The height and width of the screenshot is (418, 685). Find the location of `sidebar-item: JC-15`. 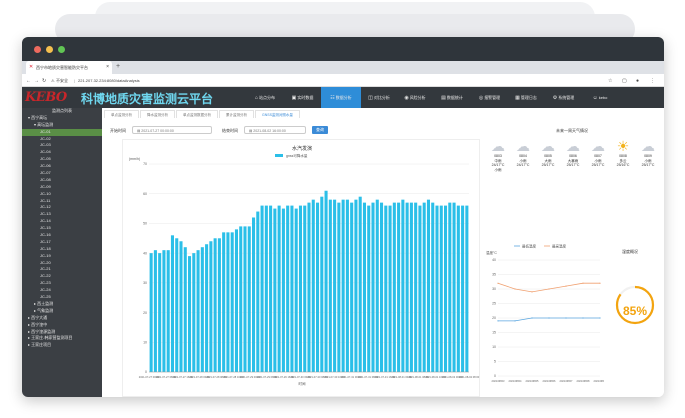

sidebar-item: JC-15 is located at coordinates (45, 228).